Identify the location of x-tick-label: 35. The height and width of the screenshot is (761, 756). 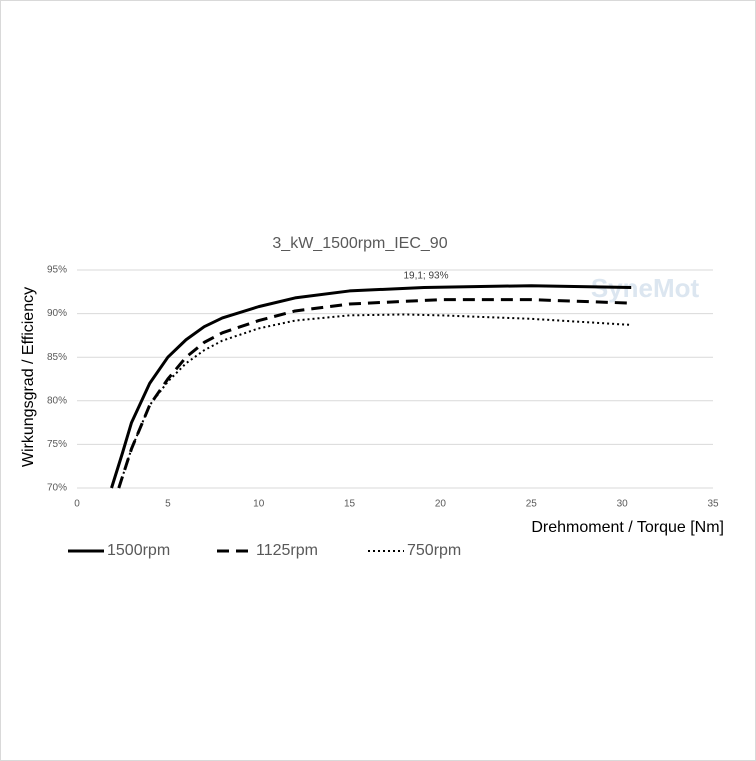
(713, 504).